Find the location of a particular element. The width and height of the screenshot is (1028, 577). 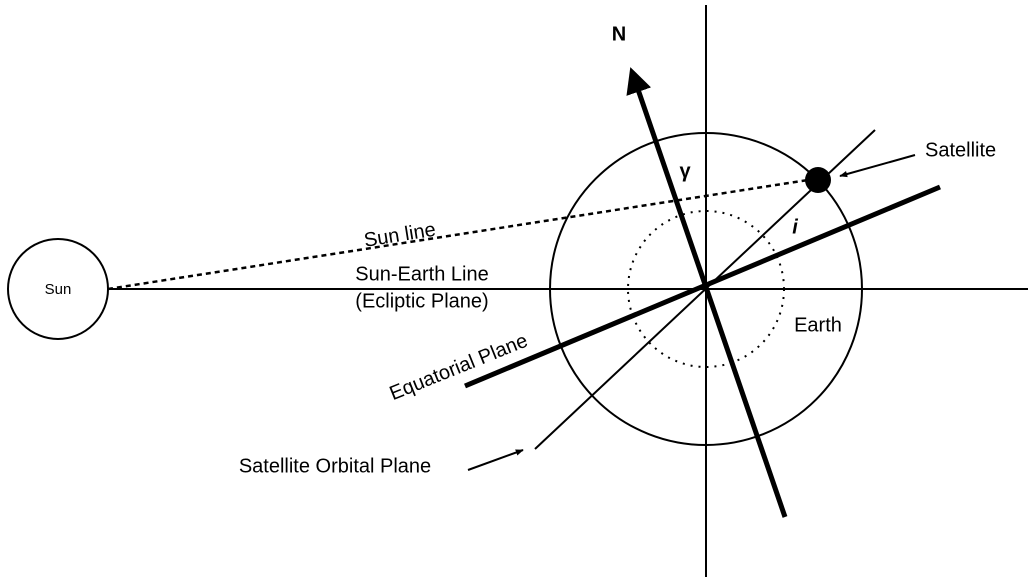

orbital-arrow is located at coordinates (495, 460).